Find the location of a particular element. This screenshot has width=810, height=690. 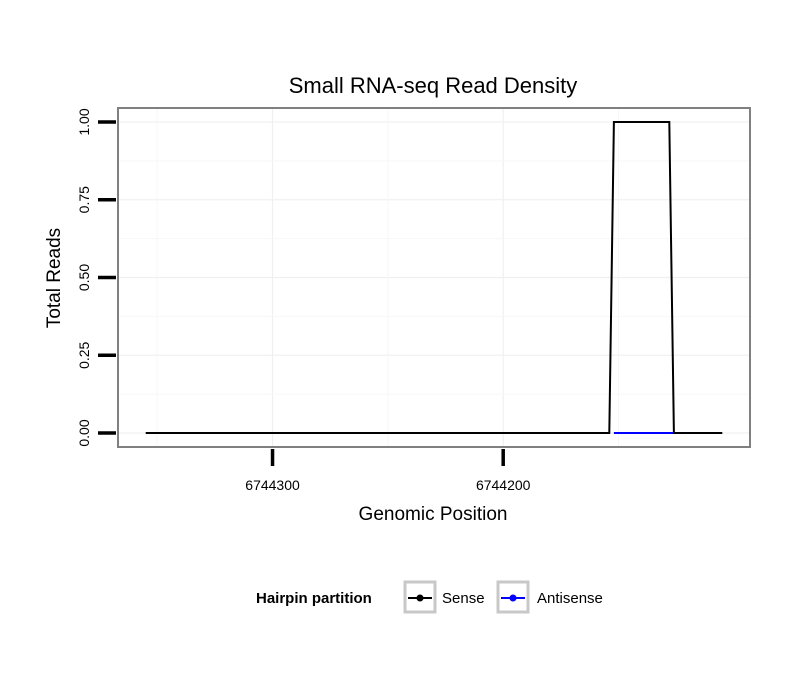

legend-key-sense-point is located at coordinates (420, 598).